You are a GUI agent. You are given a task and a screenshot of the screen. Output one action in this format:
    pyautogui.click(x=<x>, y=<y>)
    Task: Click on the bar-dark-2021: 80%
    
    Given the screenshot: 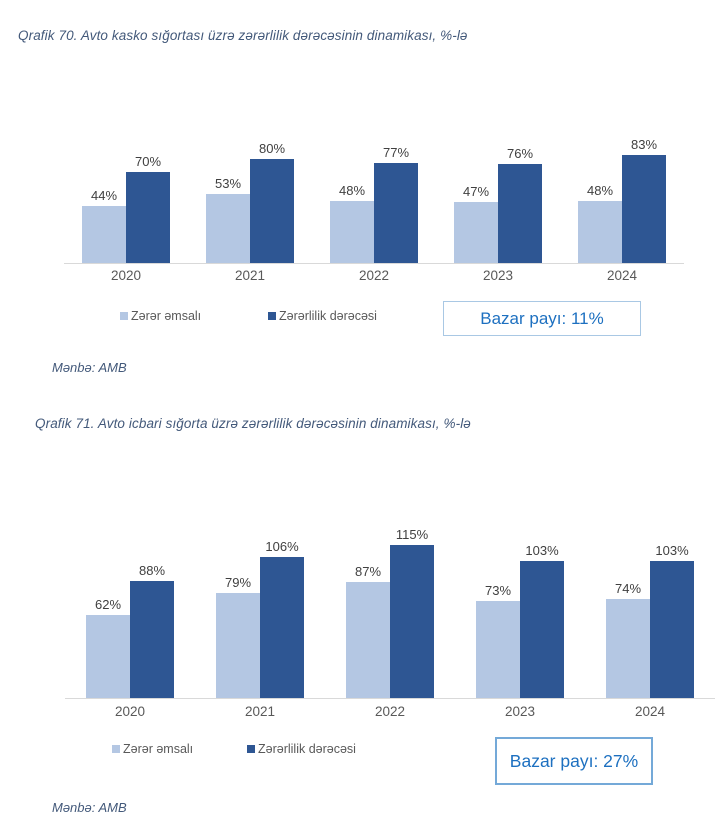 What is the action you would take?
    pyautogui.click(x=272, y=202)
    